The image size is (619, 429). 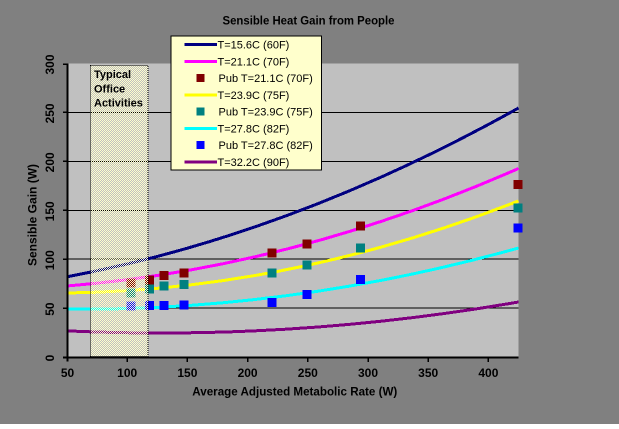 I want to click on svg-text: T=27.8C (82F), so click(x=254, y=129).